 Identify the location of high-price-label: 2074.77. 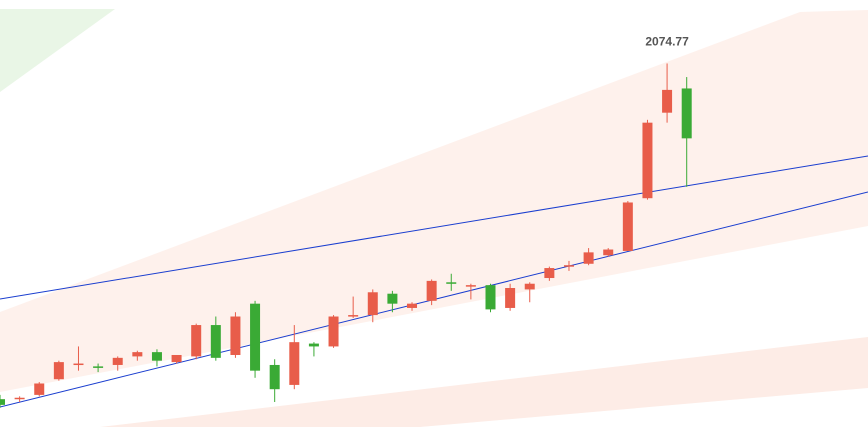
(667, 41).